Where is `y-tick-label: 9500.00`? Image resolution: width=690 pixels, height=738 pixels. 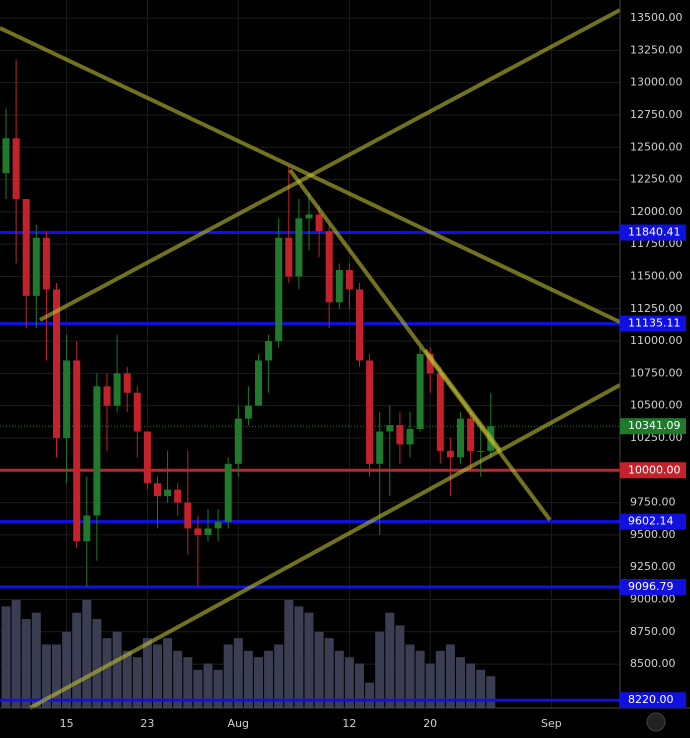 y-tick-label: 9500.00 is located at coordinates (653, 534).